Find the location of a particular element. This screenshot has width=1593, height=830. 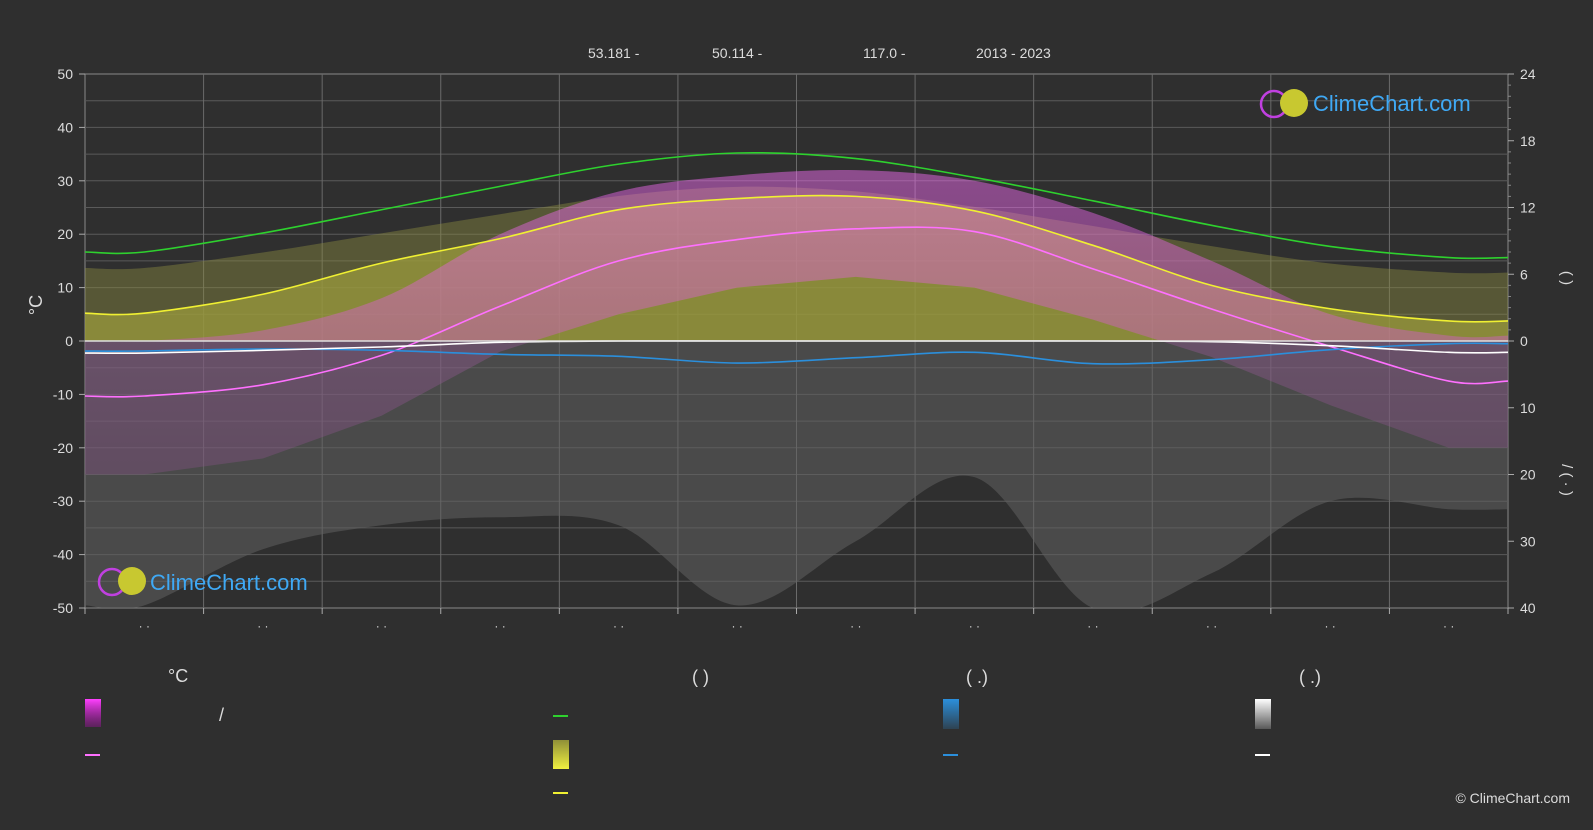

left-tick-label: -20 is located at coordinates (63, 448).